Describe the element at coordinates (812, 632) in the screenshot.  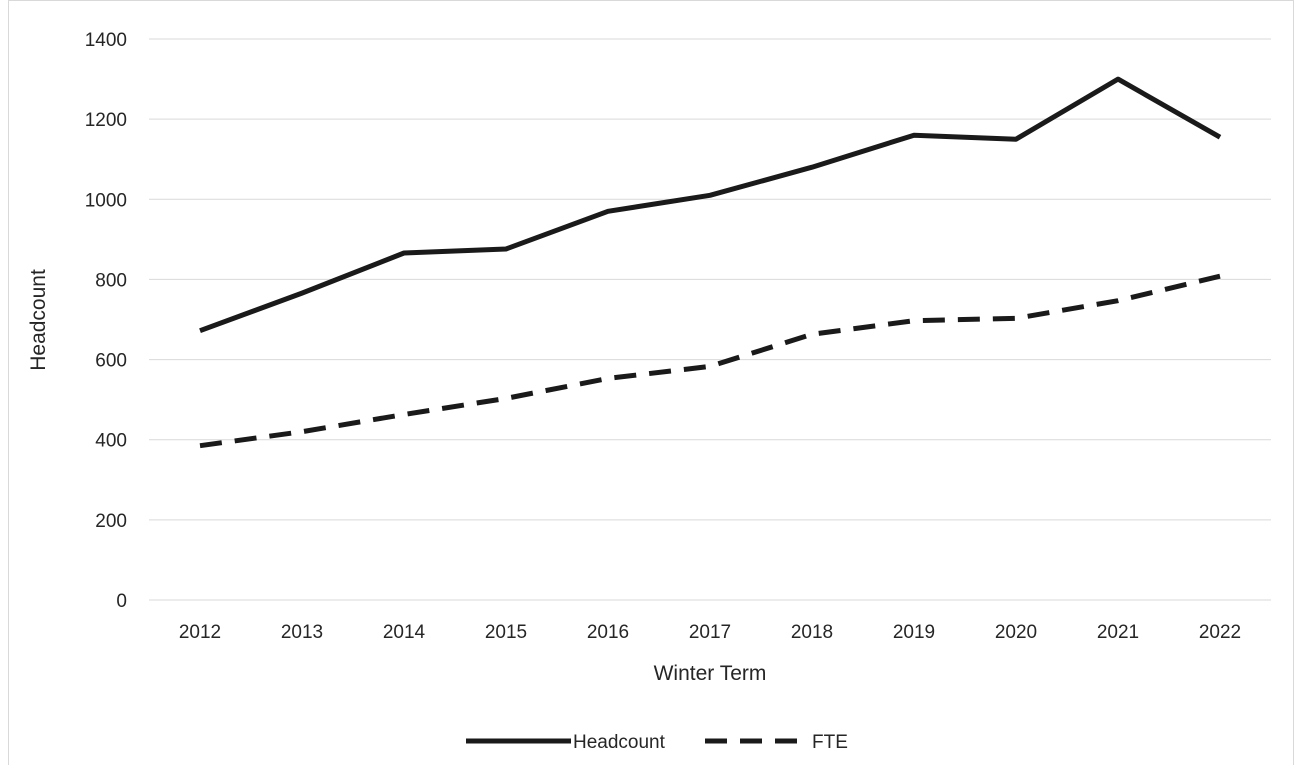
I see `x-tick-label: 2018` at that location.